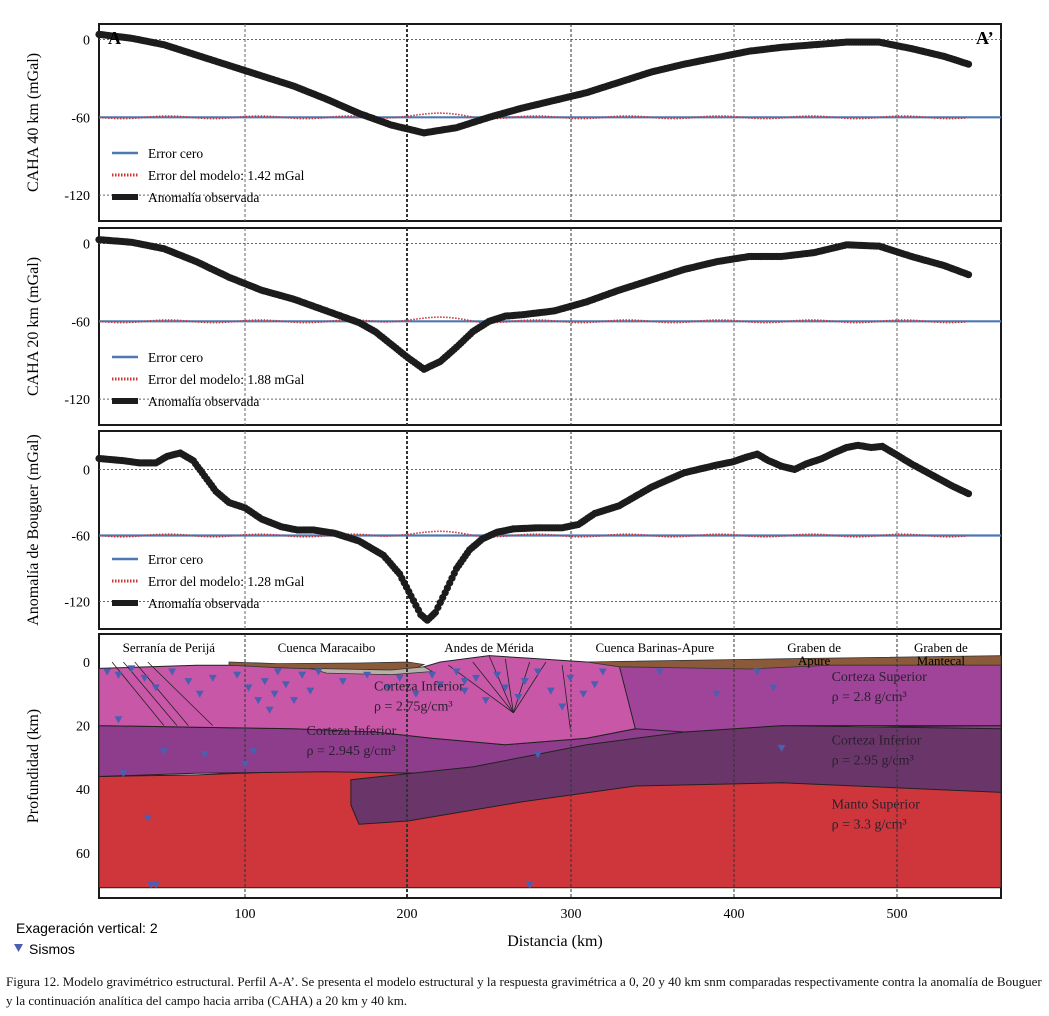  What do you see at coordinates (83, 727) in the screenshot?
I see `y-tick-label: 20` at bounding box center [83, 727].